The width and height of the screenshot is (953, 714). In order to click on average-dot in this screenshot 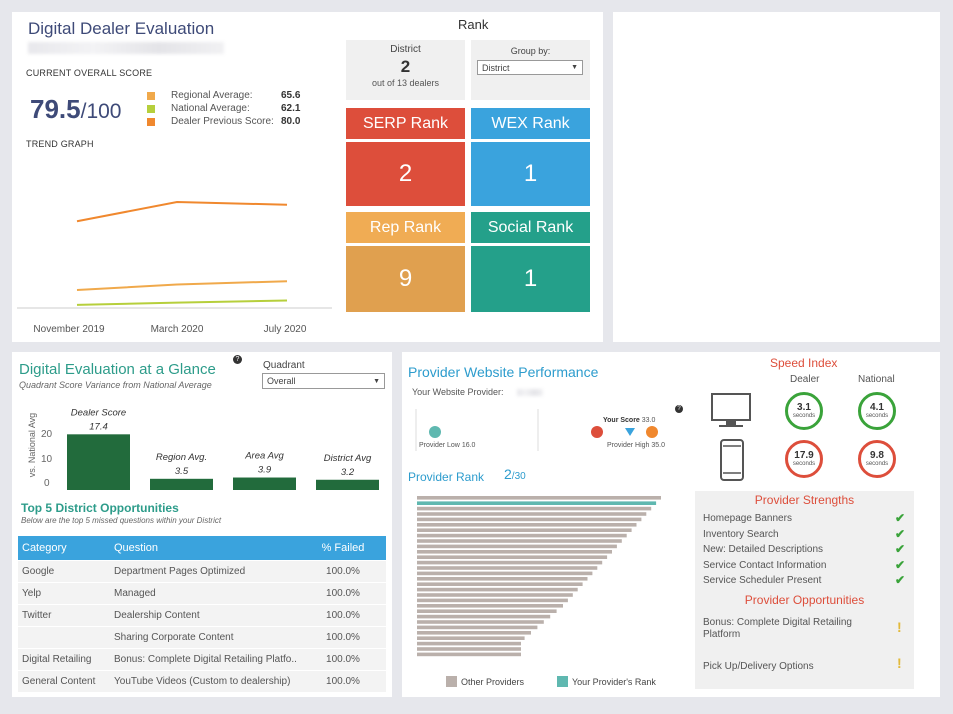, I will do `click(652, 432)`.